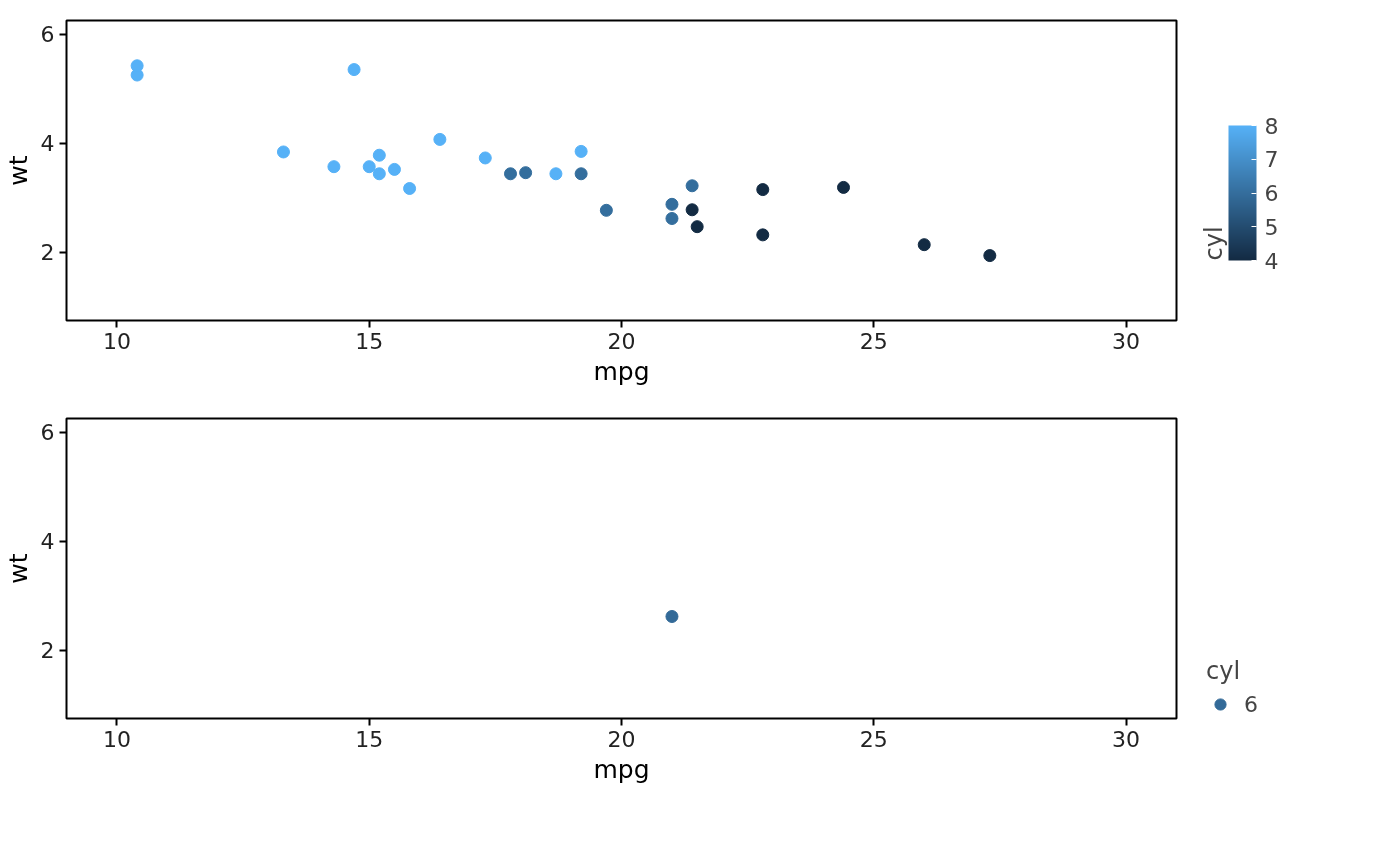  Describe the element at coordinates (1213, 243) in the screenshot. I see `color-bar-title: cyl` at that location.